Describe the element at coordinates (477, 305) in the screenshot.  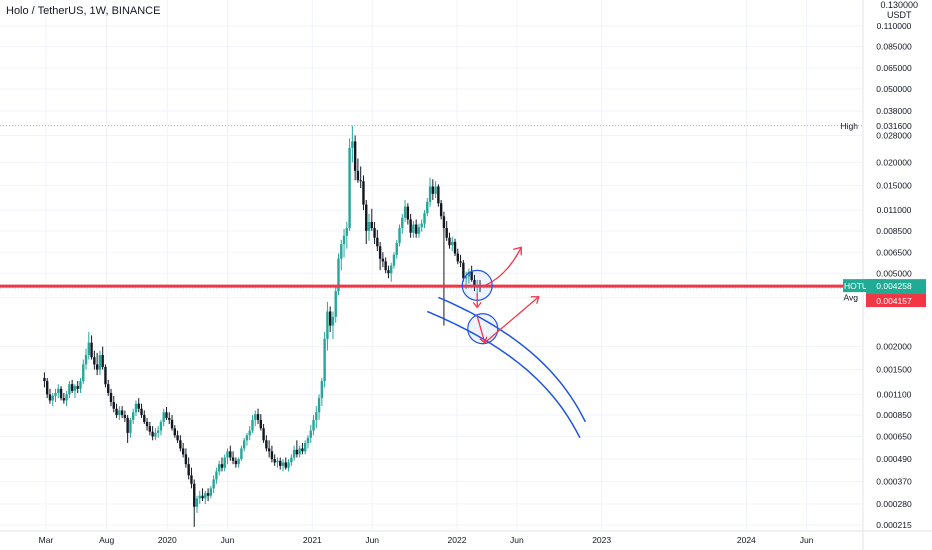
I see `arrow-drop-down-head` at that location.